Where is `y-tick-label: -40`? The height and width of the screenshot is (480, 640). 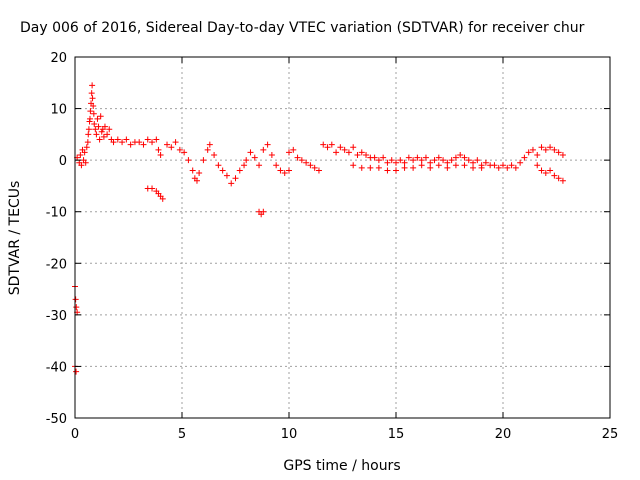
y-tick-label: -40 is located at coordinates (56, 367).